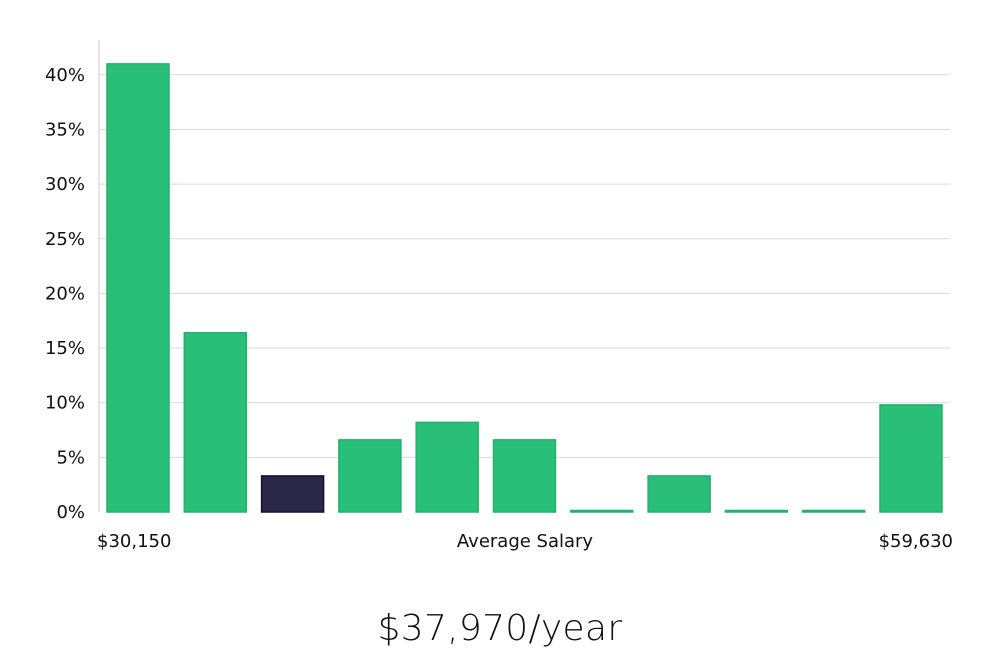  I want to click on y-tick-label: 30%, so click(65, 184).